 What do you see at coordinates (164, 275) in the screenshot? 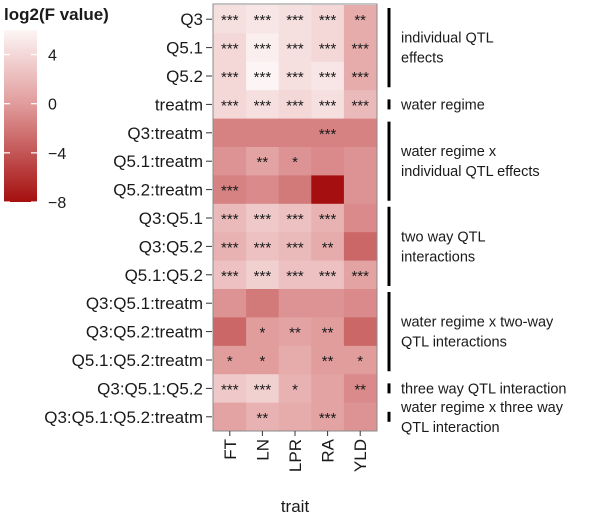
I see `row-label: Q5.1:Q5.2` at bounding box center [164, 275].